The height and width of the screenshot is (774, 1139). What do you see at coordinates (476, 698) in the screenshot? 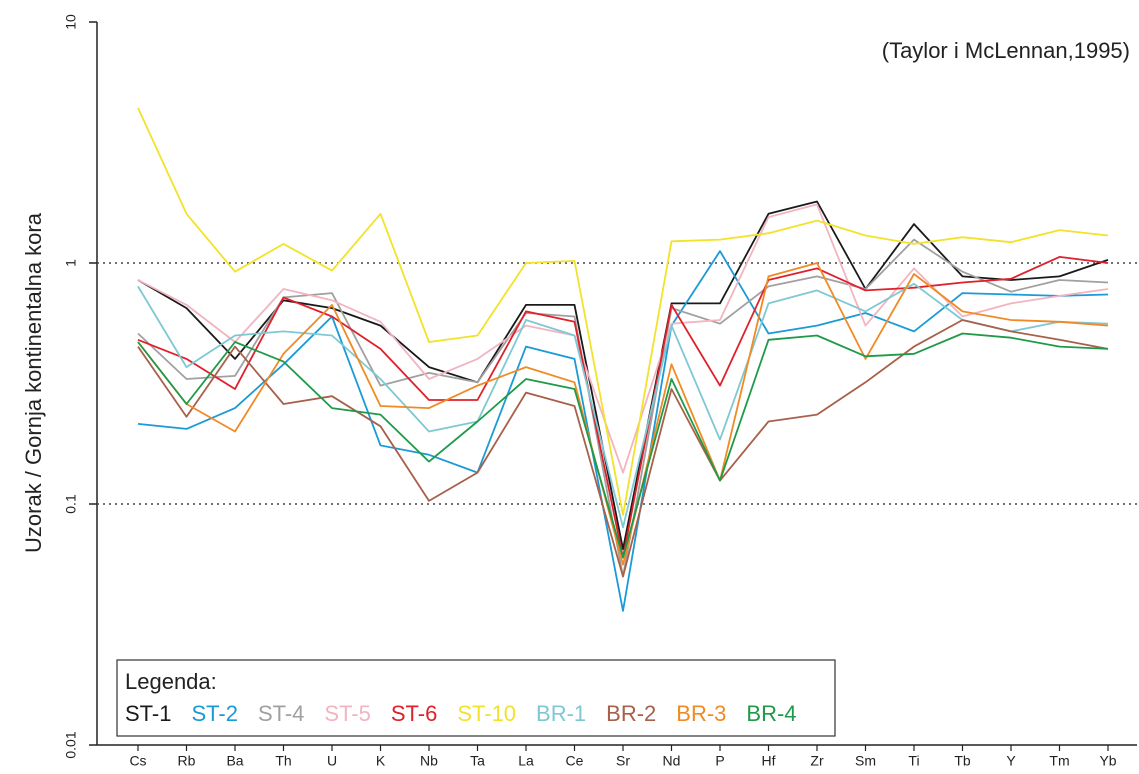
I see `legend-box` at bounding box center [476, 698].